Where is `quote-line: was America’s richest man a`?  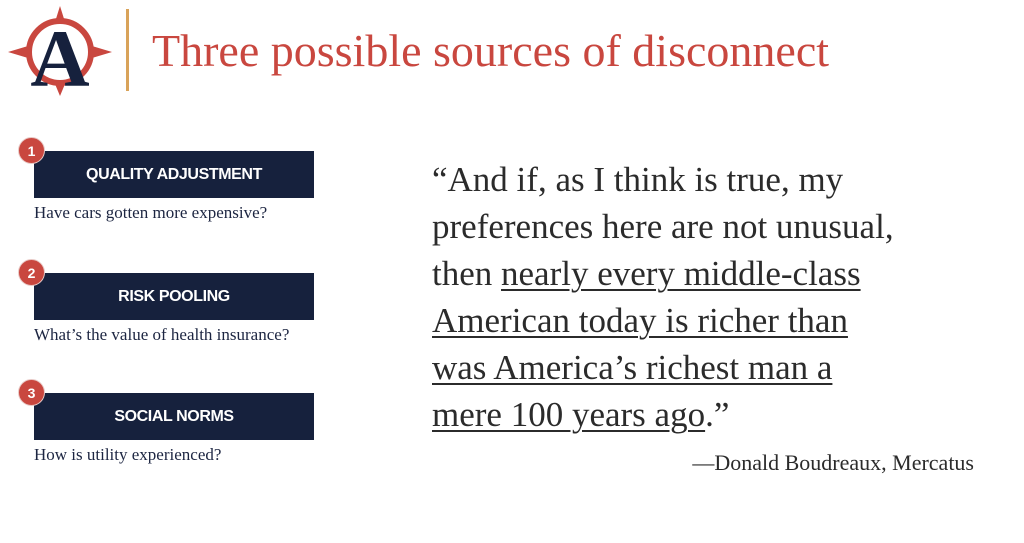 quote-line: was America’s richest man a is located at coordinates (722, 367).